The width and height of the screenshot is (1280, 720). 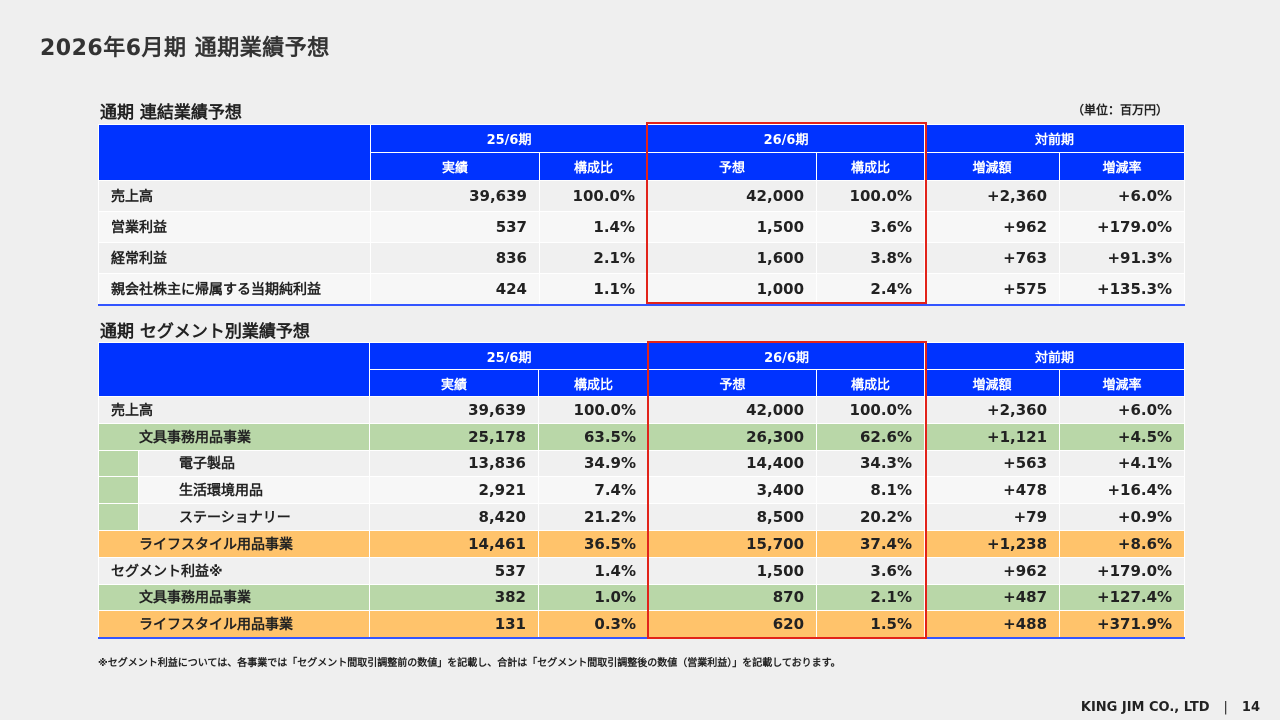 What do you see at coordinates (732, 258) in the screenshot?
I see `cell: 1,600` at bounding box center [732, 258].